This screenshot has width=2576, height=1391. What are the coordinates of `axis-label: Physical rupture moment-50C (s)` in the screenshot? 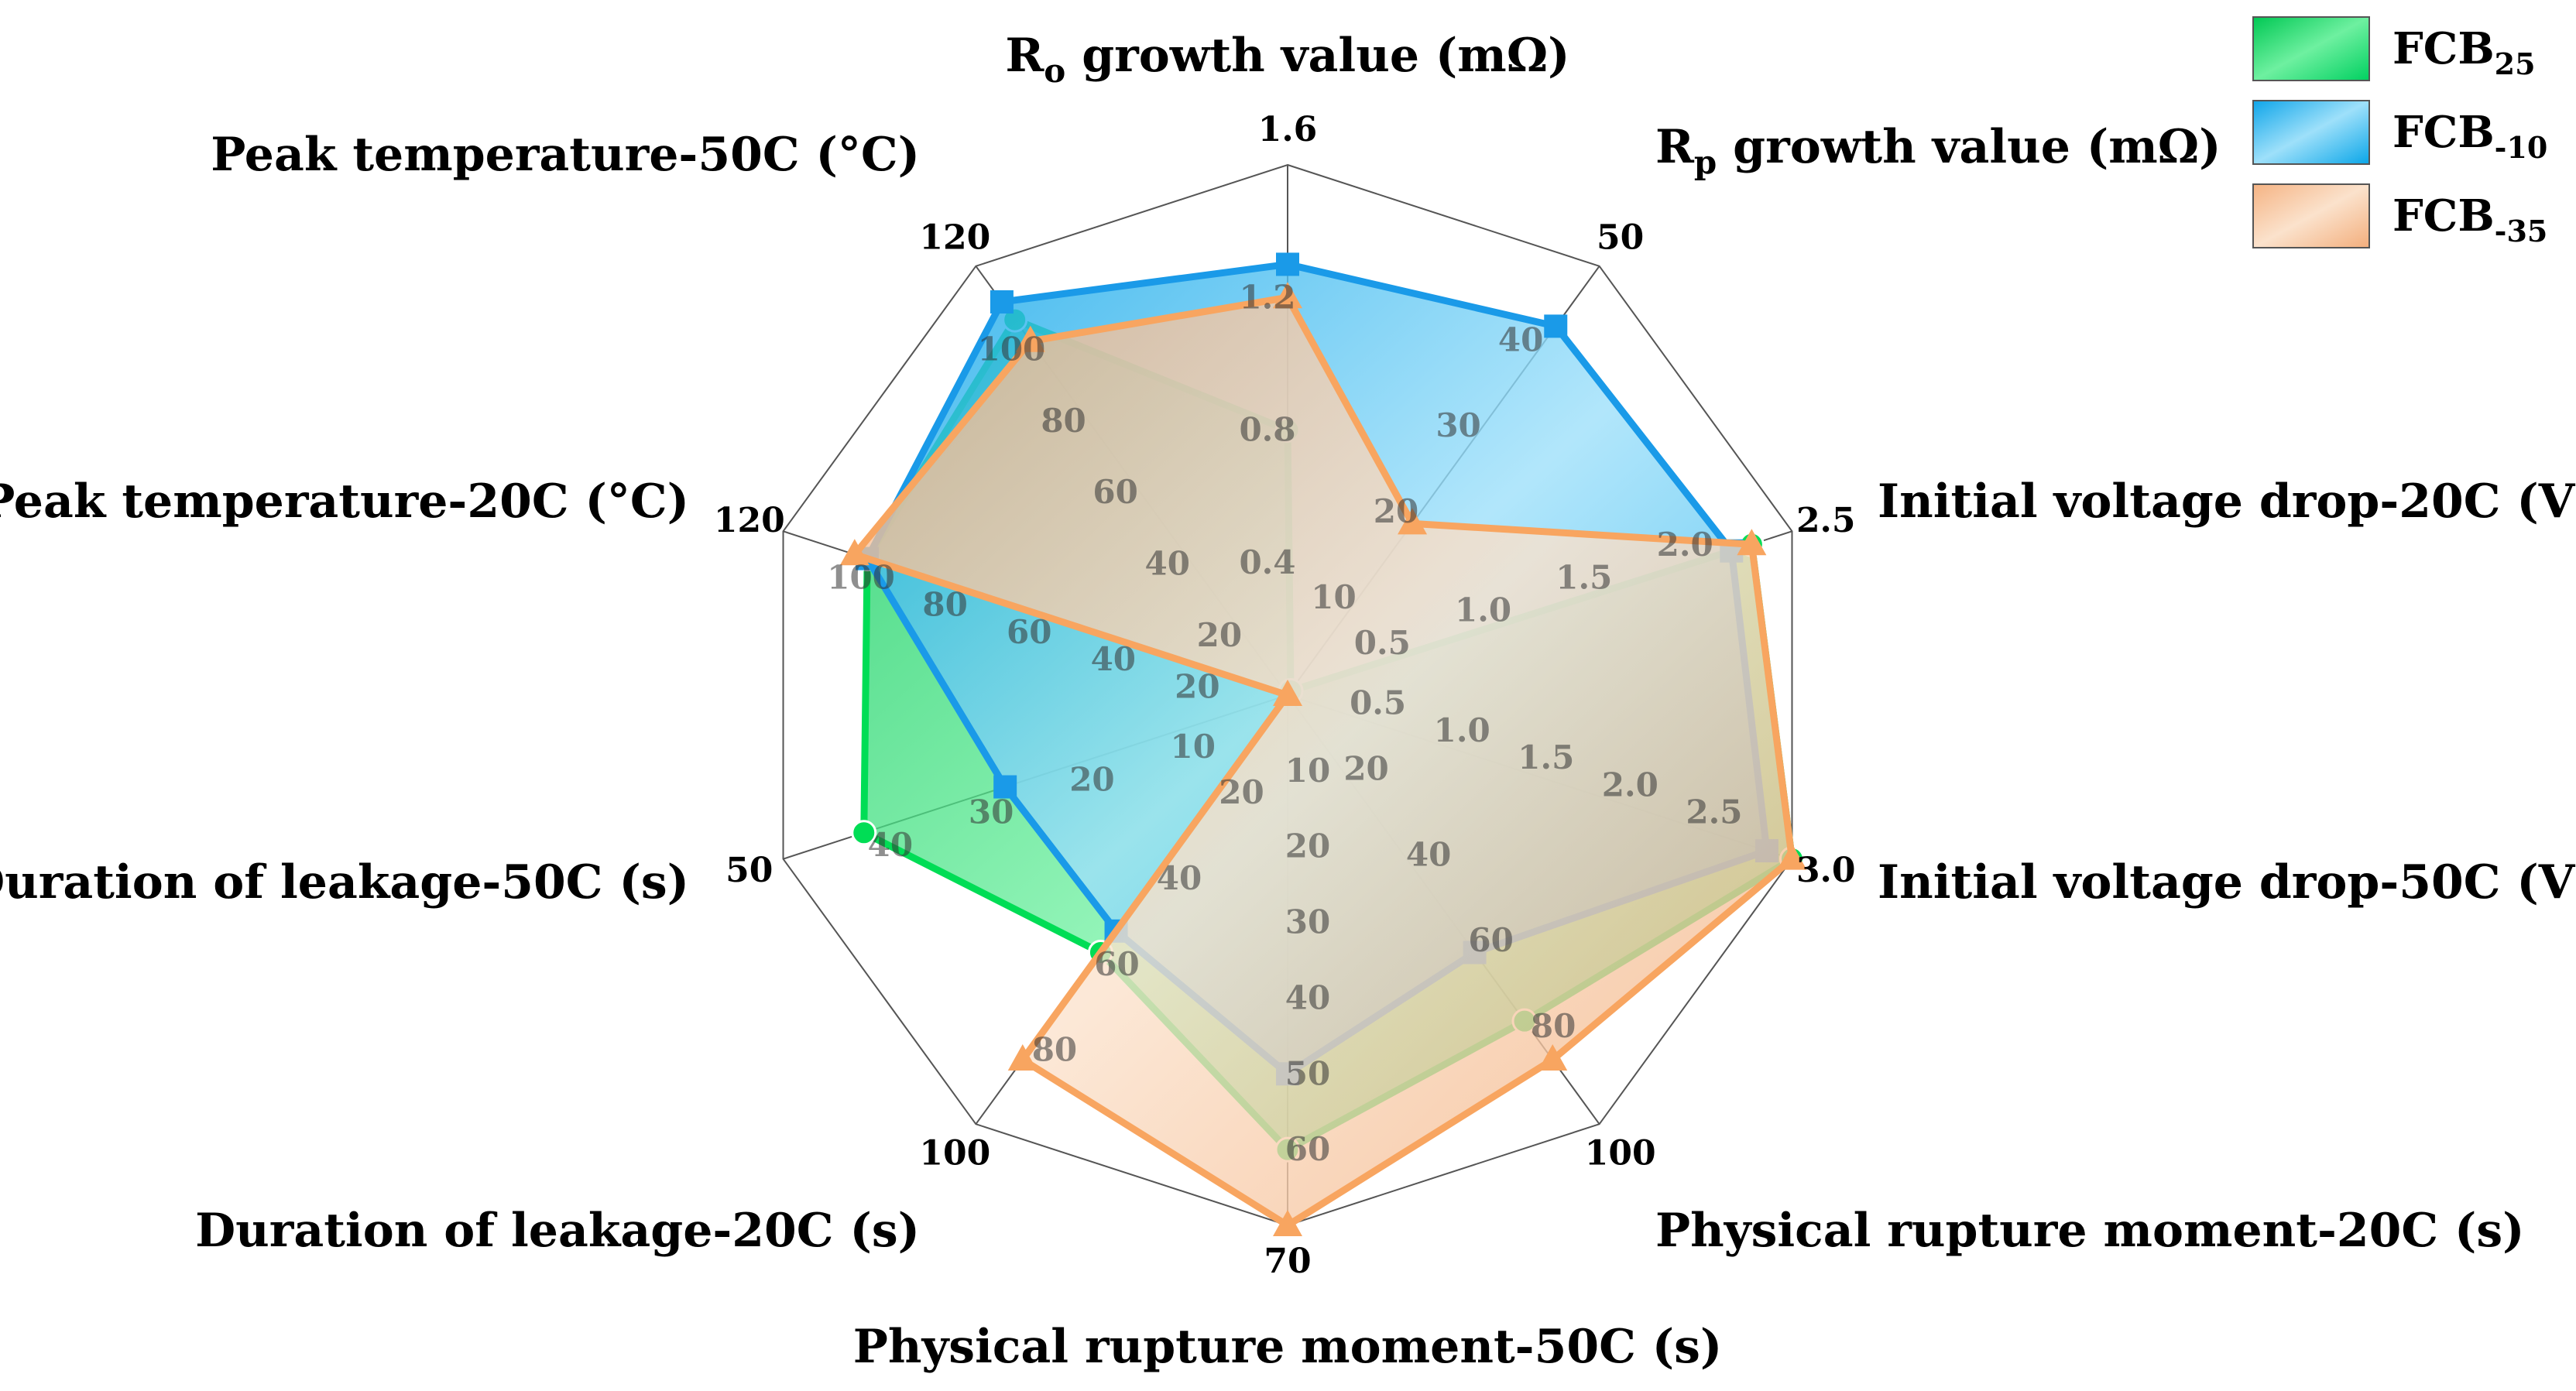 It's located at (1288, 1347).